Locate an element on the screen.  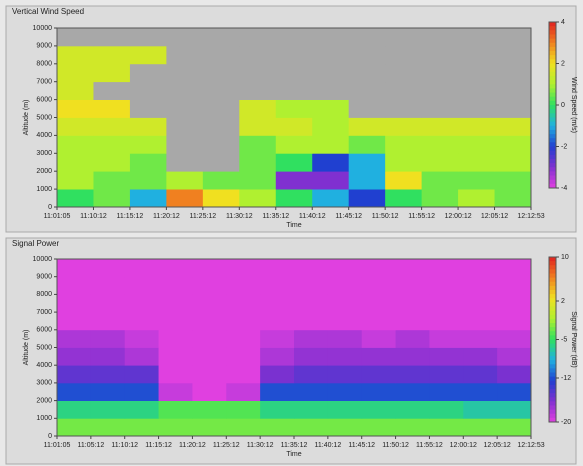
x-tick-label: 11:50:12 is located at coordinates (395, 445).